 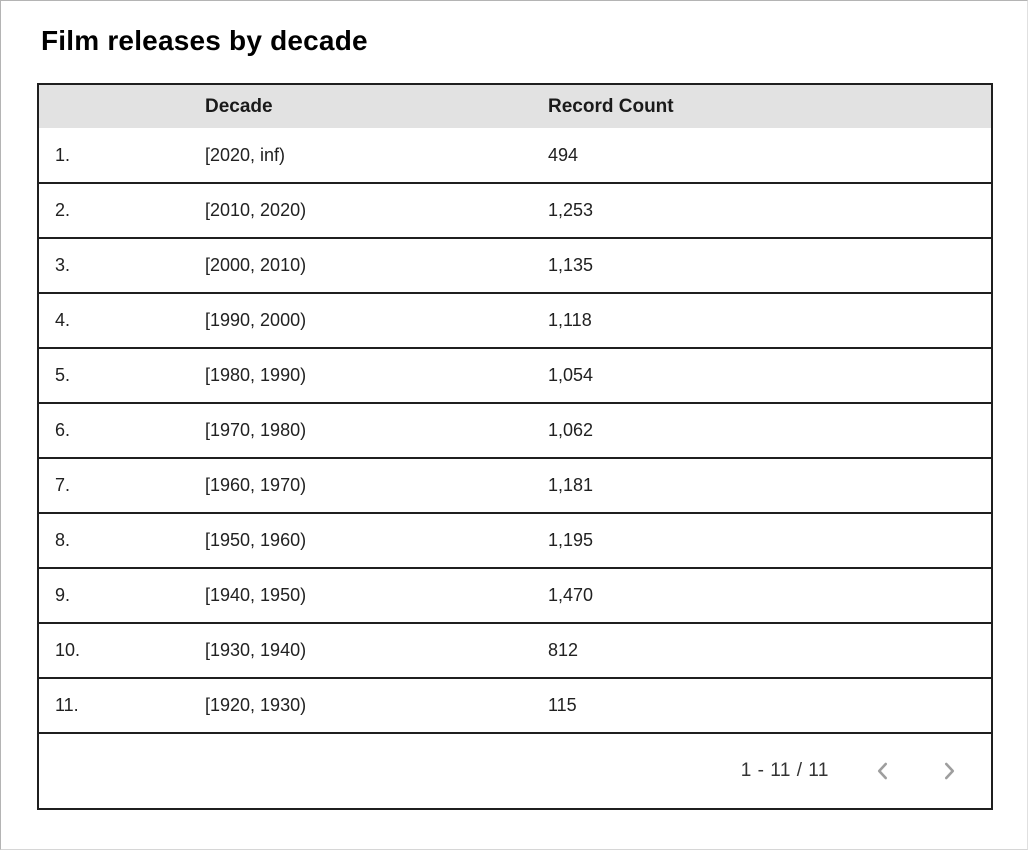 What do you see at coordinates (762, 431) in the screenshot?
I see `cell-record-count: 1,062` at bounding box center [762, 431].